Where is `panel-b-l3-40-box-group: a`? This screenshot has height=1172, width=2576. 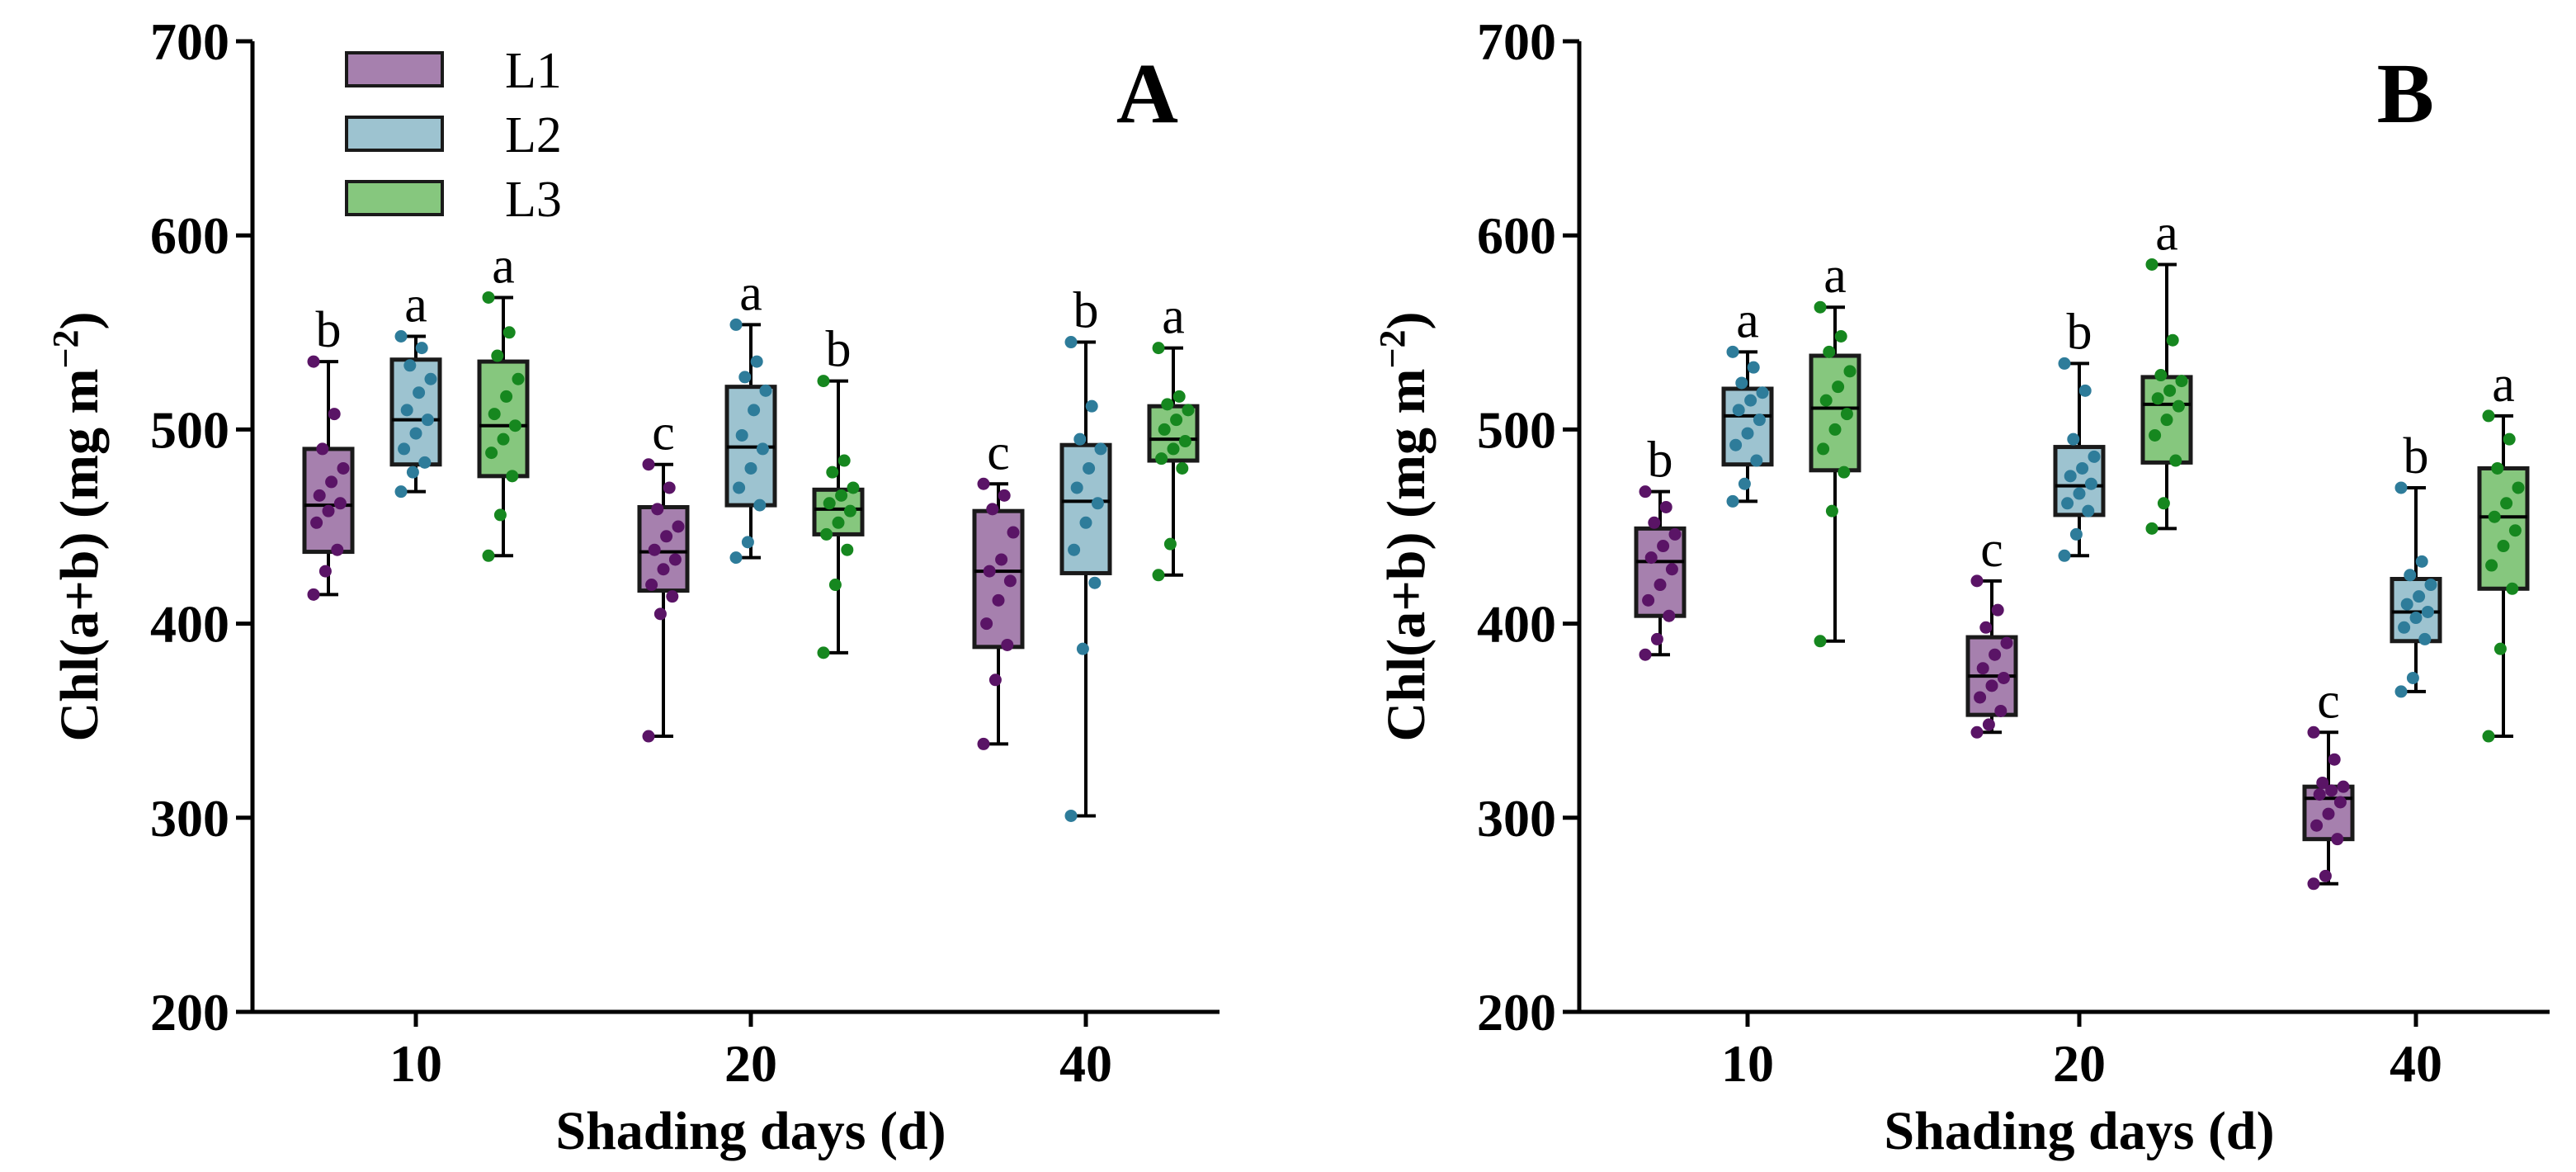 panel-b-l3-40-box-group: a is located at coordinates (2503, 550).